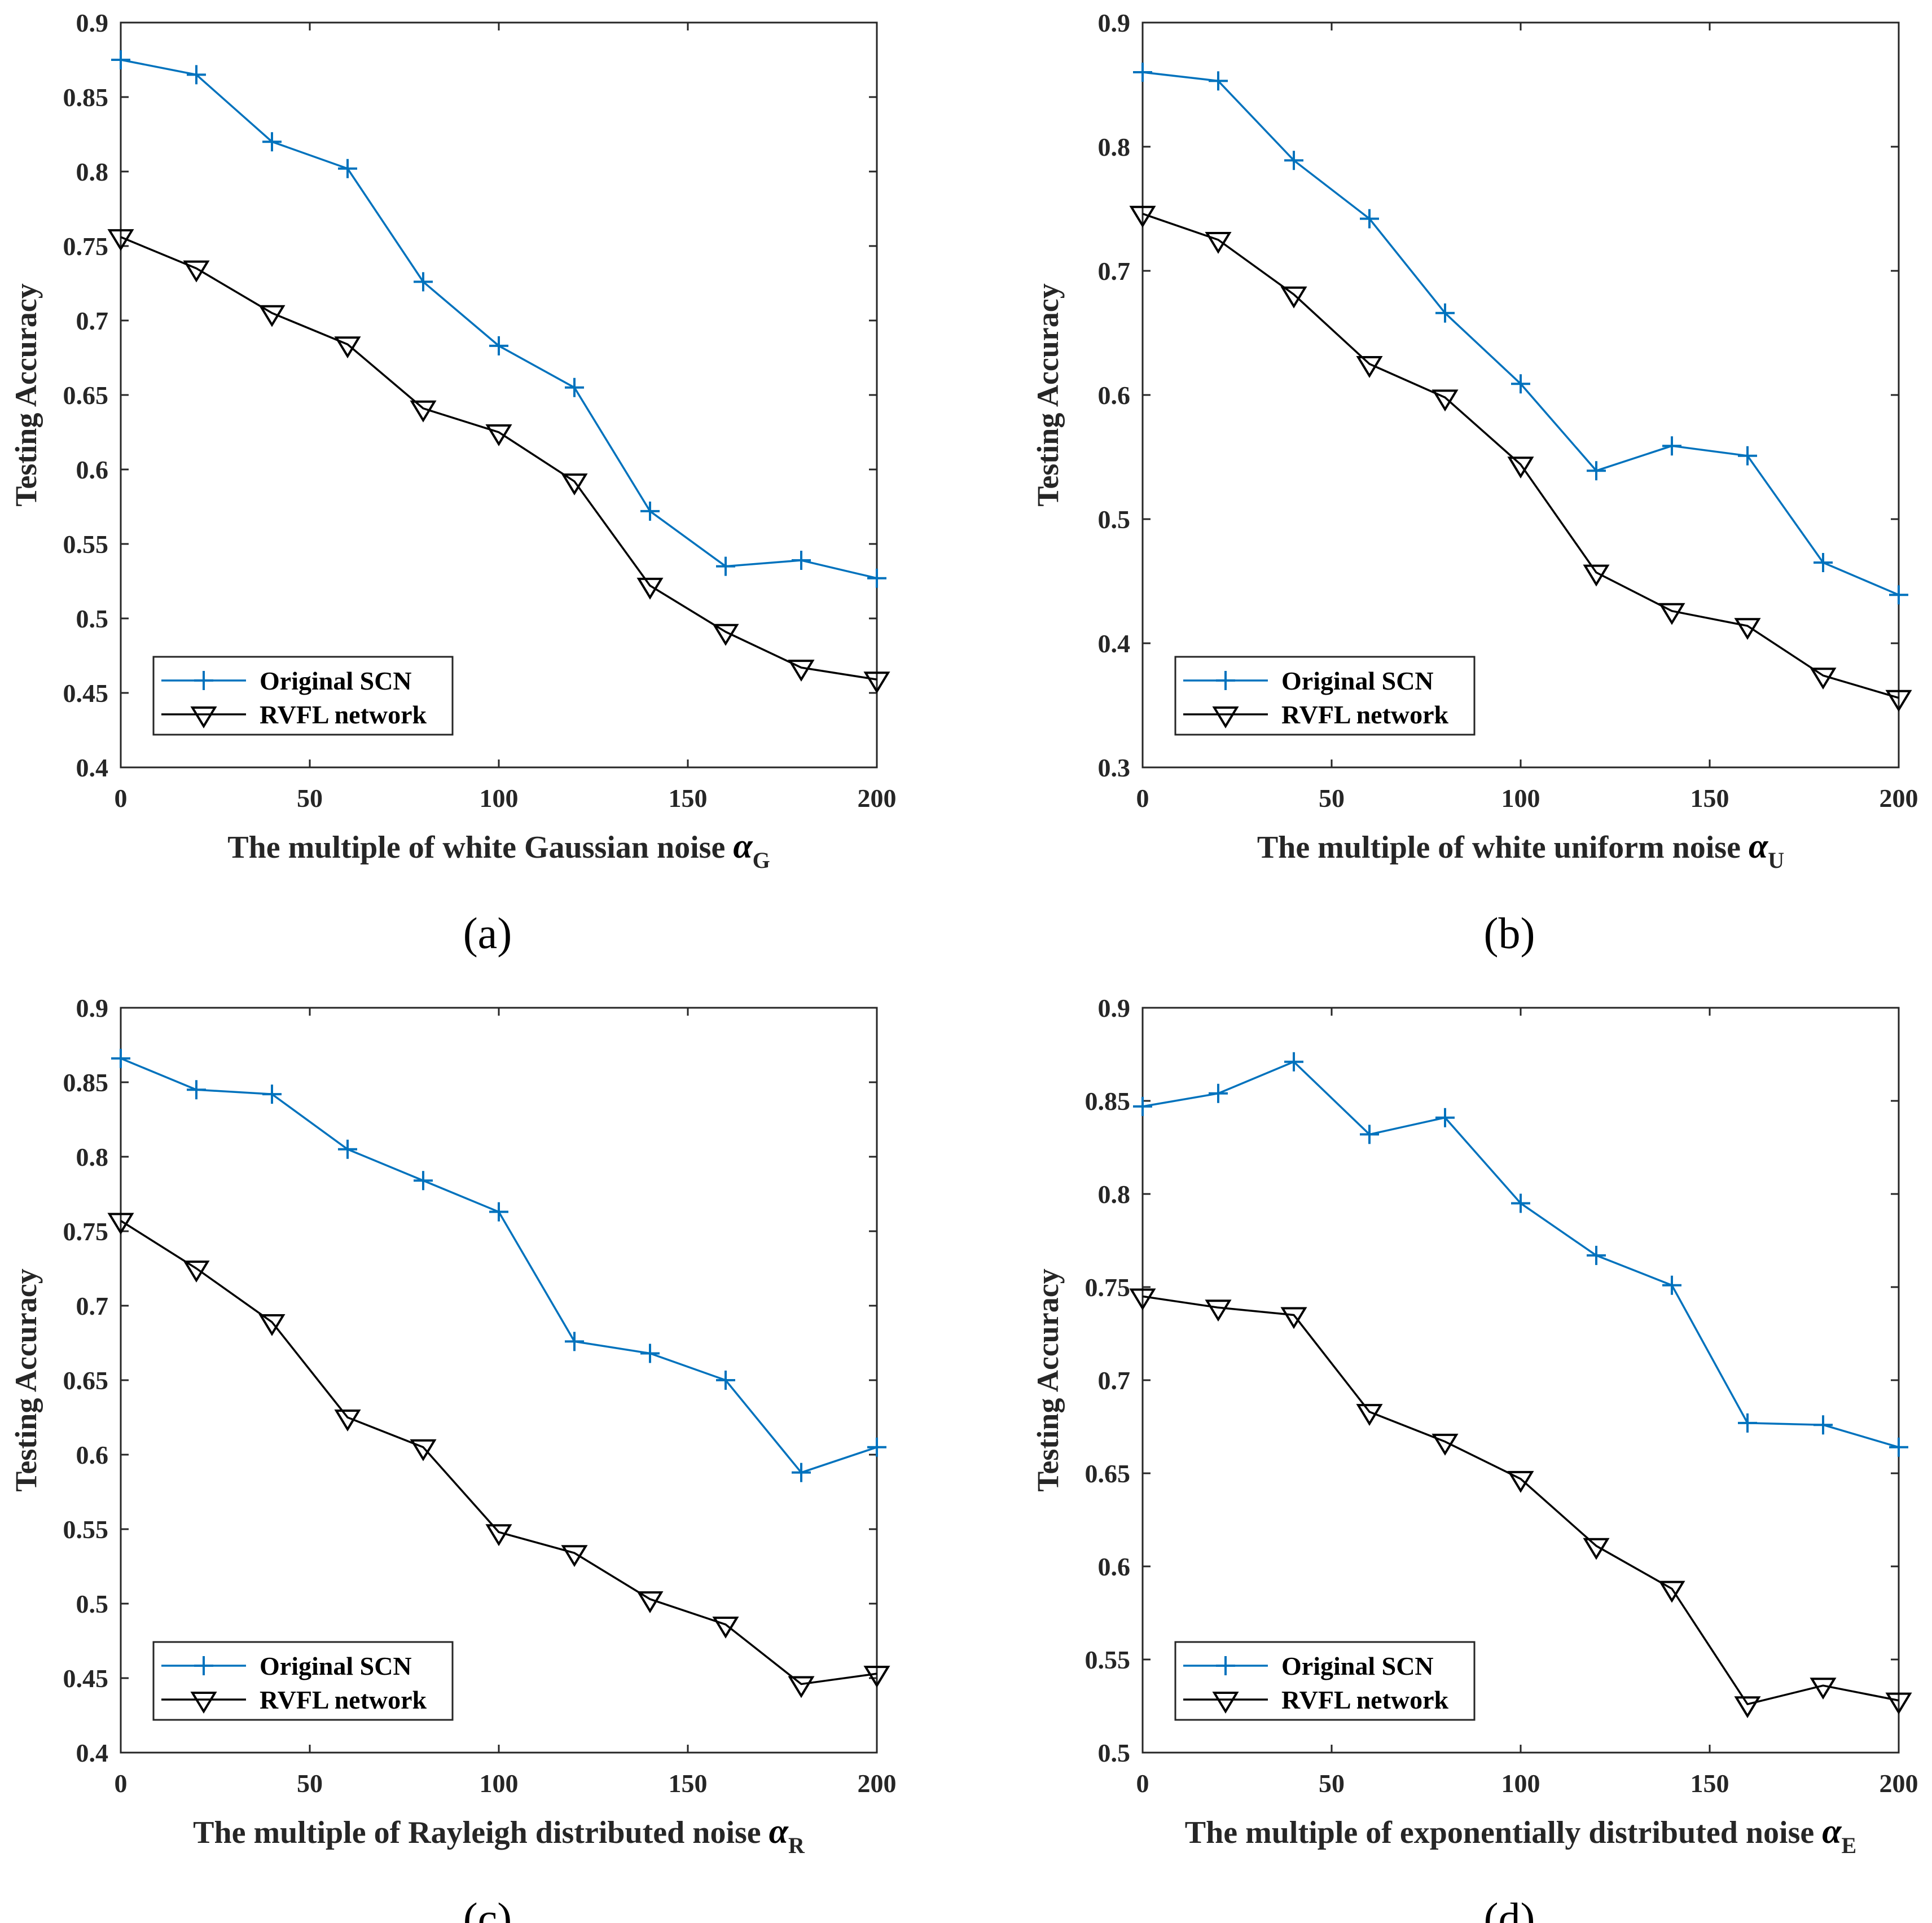 The image size is (1932, 1923). Describe the element at coordinates (1850, 1846) in the screenshot. I see `x-axis-label-subscript: E` at that location.